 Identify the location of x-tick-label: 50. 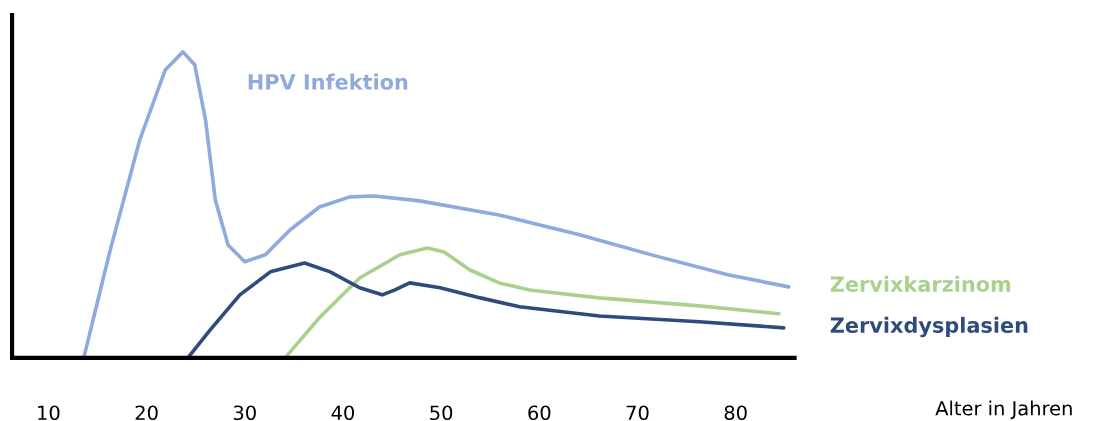
(441, 413).